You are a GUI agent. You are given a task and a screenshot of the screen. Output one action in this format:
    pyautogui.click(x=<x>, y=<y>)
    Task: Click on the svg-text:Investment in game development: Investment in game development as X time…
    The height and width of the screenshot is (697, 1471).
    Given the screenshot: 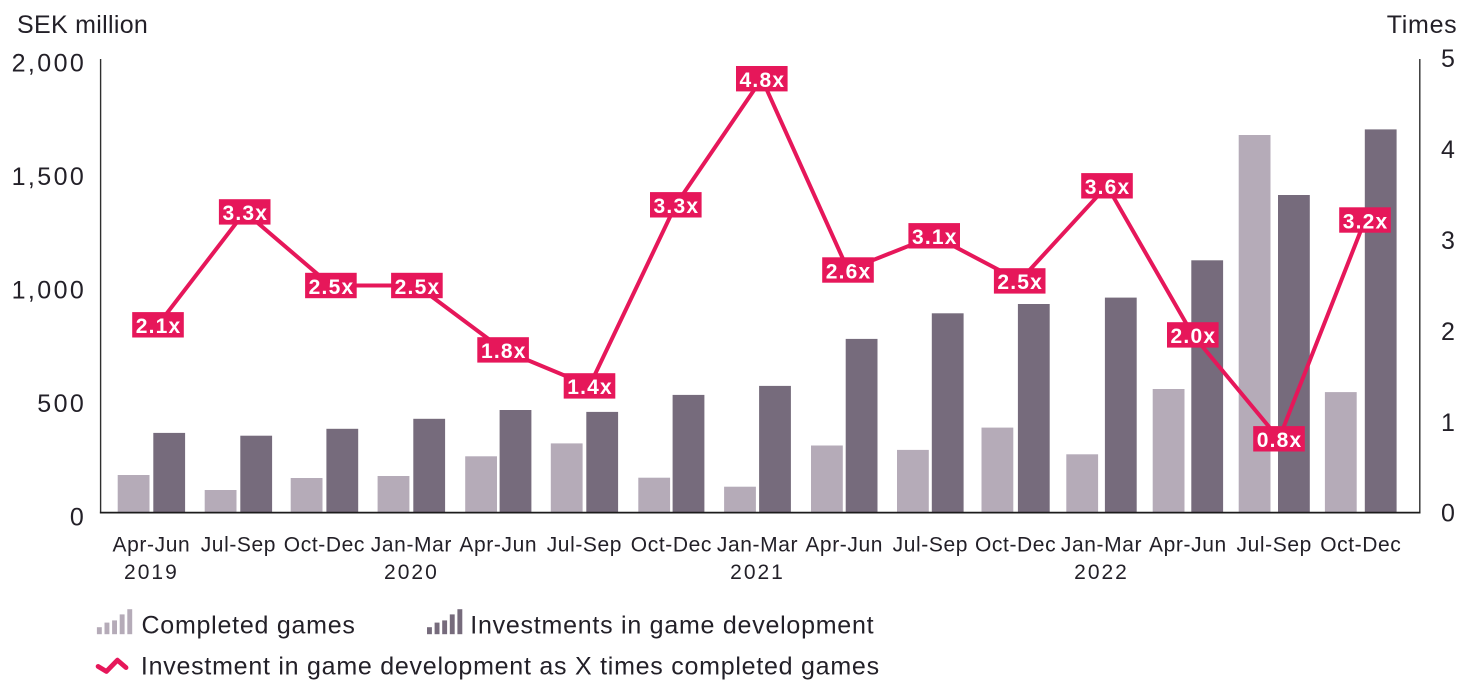 What is the action you would take?
    pyautogui.click(x=510, y=667)
    